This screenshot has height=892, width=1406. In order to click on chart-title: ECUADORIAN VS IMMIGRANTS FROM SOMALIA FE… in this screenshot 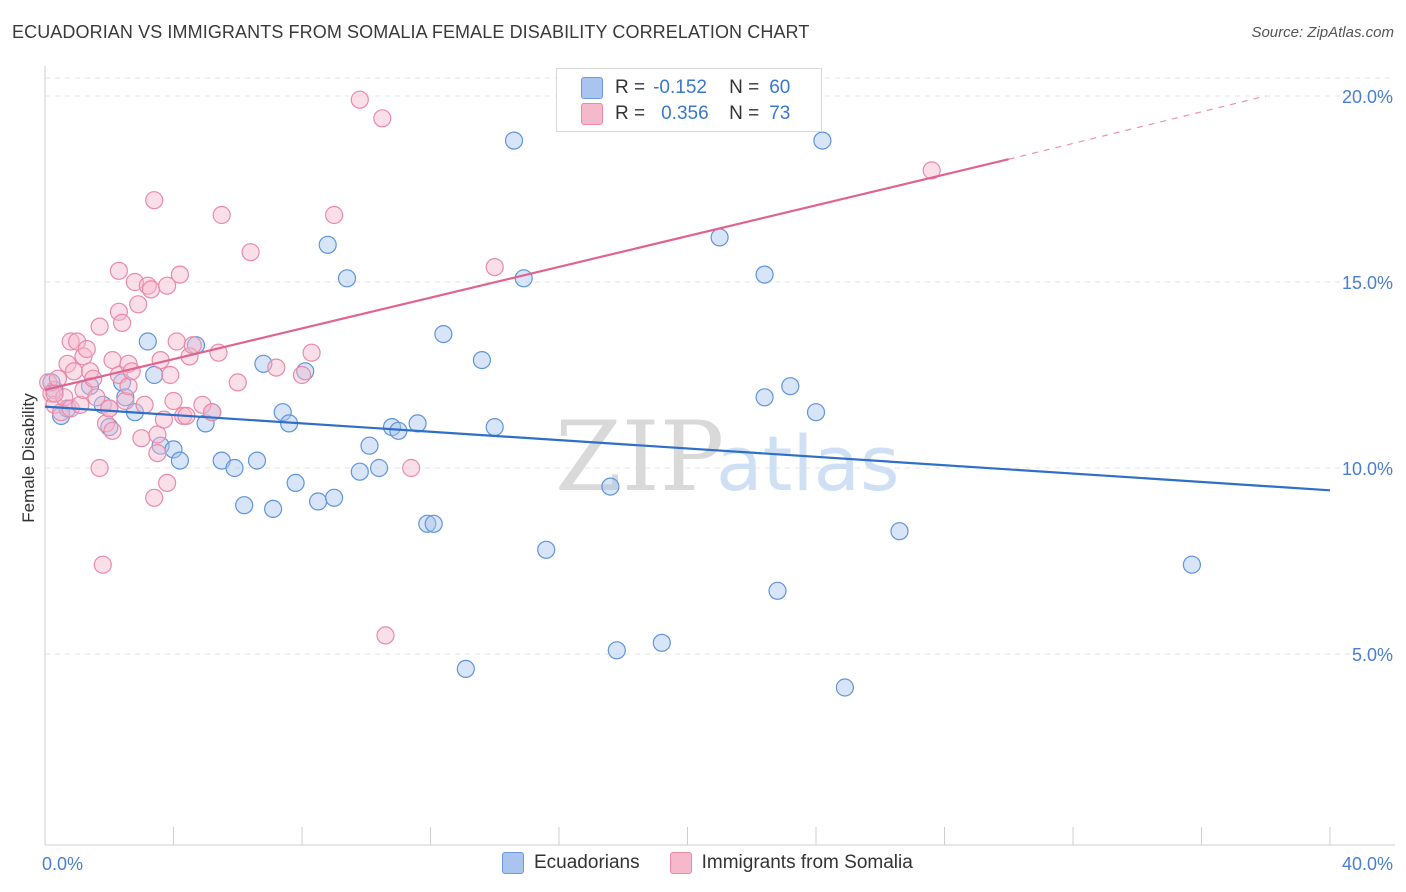, I will do `click(411, 32)`.